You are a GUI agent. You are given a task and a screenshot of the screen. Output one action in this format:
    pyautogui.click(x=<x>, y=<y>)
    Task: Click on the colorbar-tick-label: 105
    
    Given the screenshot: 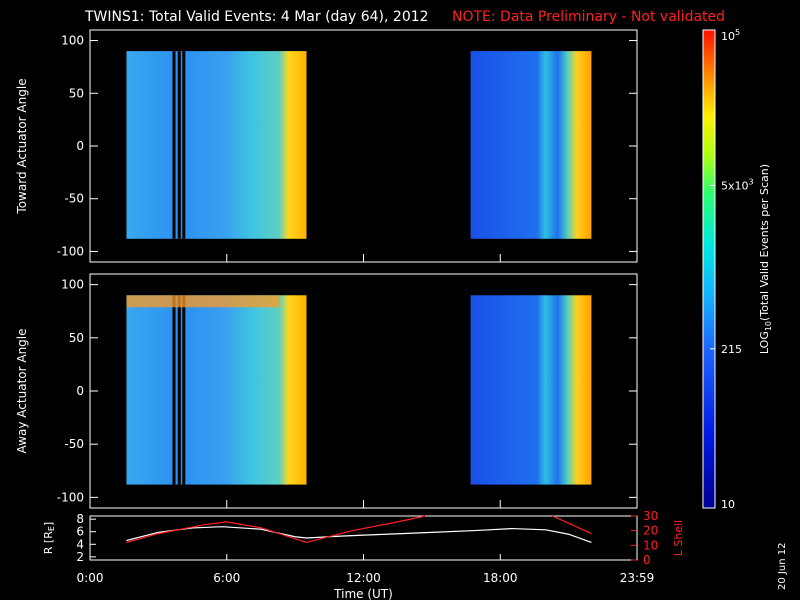 What is the action you would take?
    pyautogui.click(x=730, y=35)
    